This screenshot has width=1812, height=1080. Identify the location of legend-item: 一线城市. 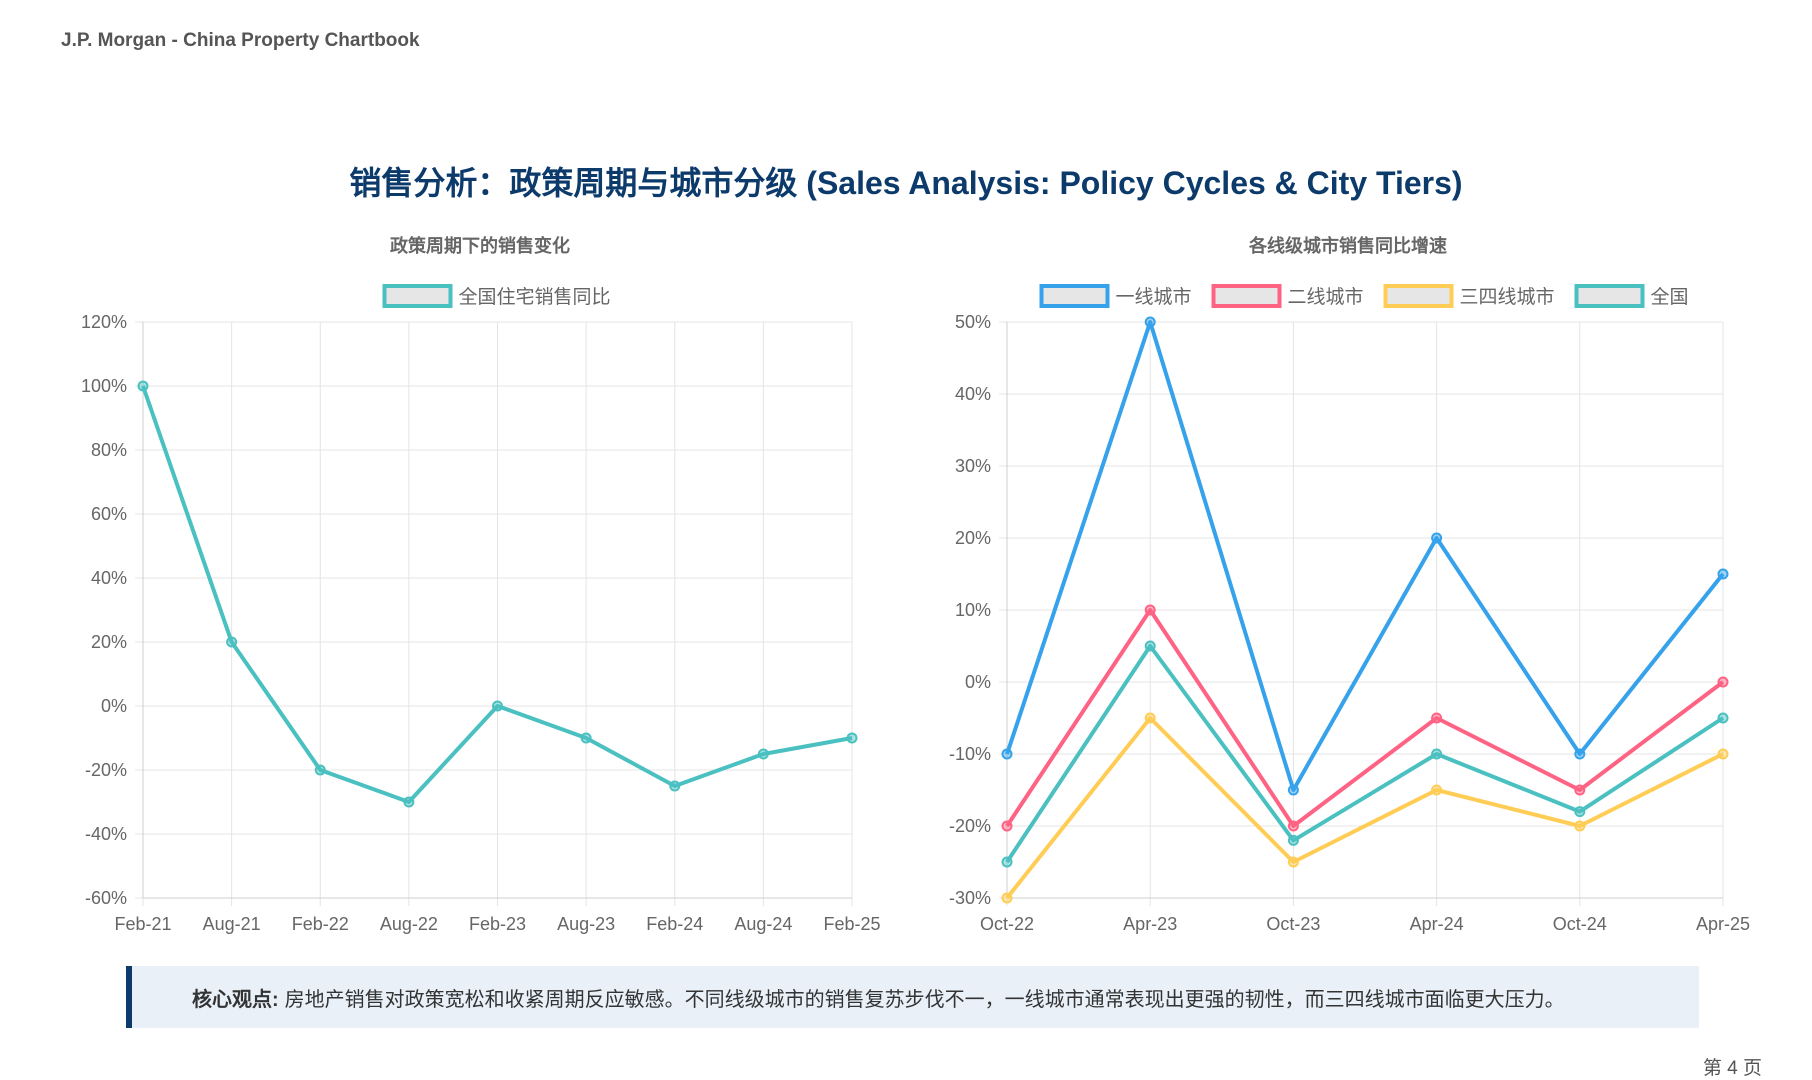
(1115, 296).